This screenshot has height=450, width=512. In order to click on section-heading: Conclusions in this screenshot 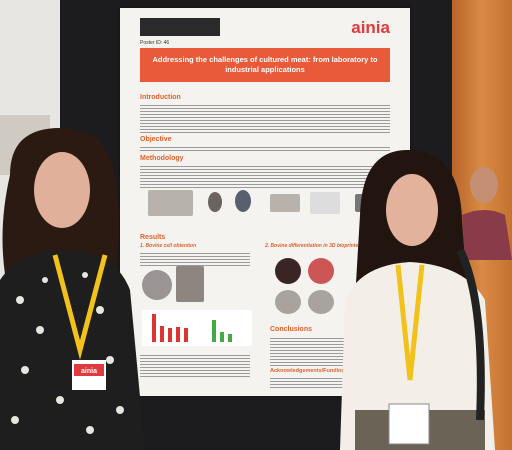, I will do `click(291, 329)`.